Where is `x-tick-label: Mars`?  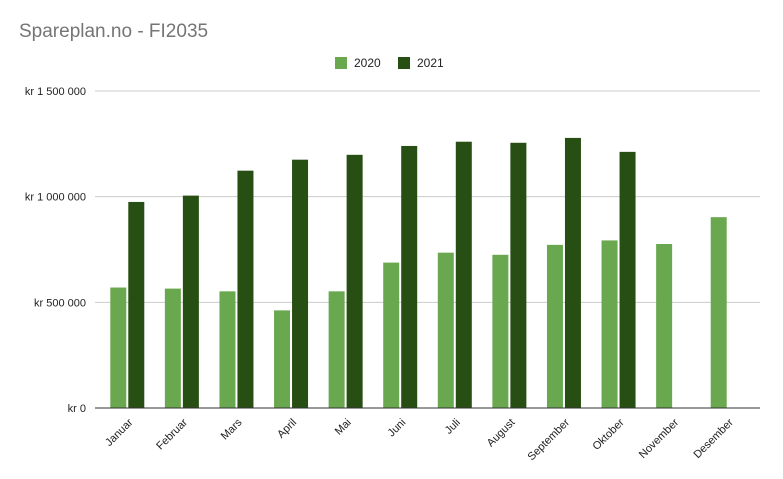
x-tick-label: Mars is located at coordinates (232, 429).